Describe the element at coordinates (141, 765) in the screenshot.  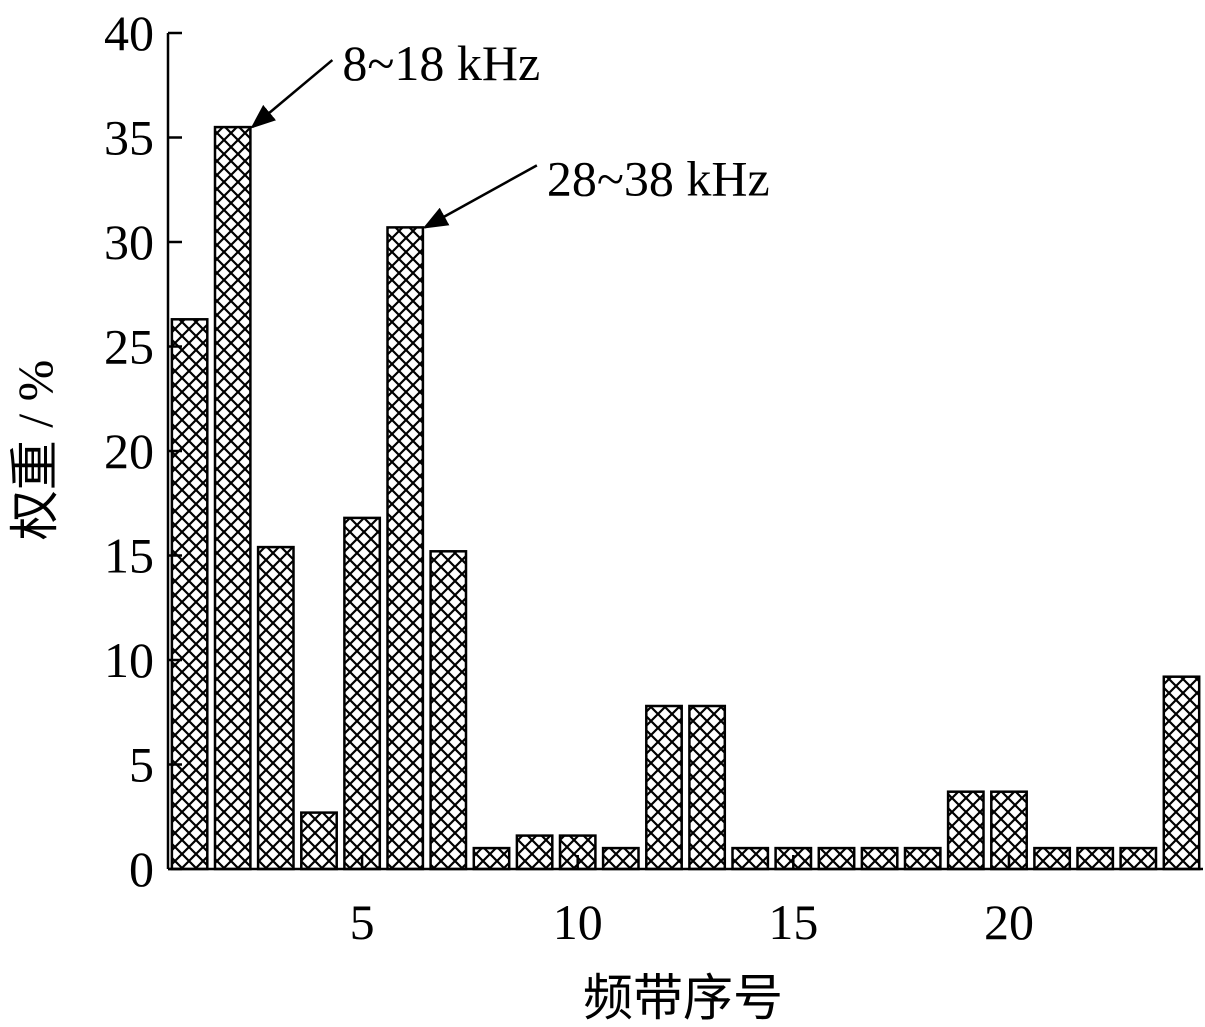
I see `y-tick-label-5: 5` at that location.